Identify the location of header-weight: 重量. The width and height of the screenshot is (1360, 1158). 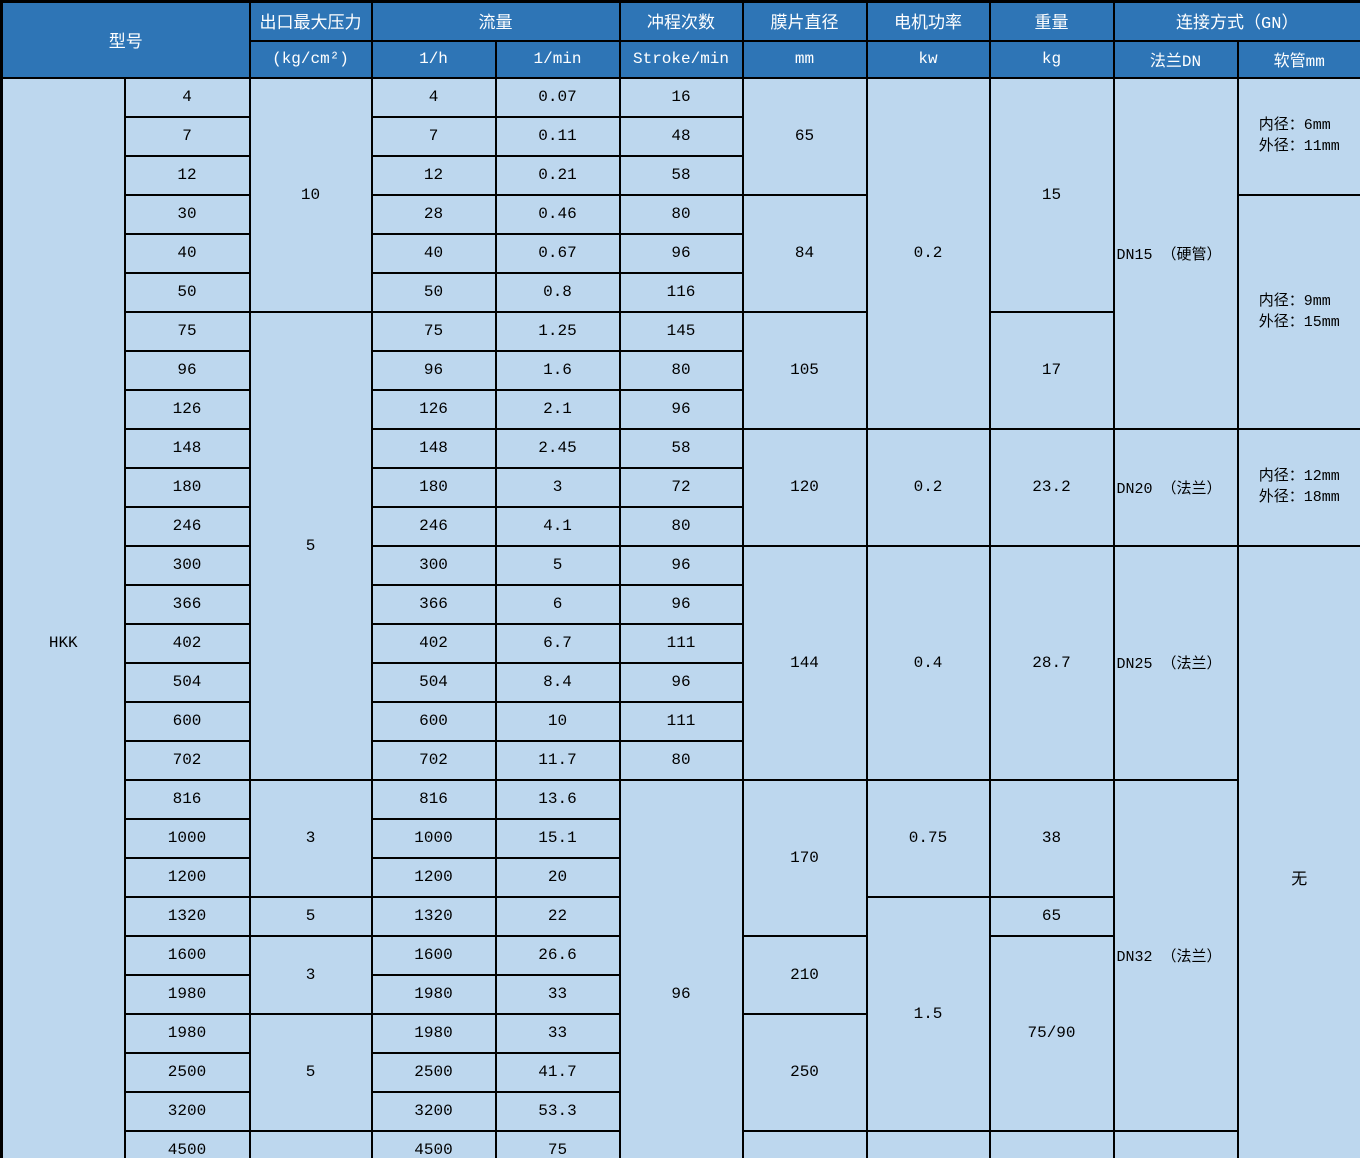
(1051, 21).